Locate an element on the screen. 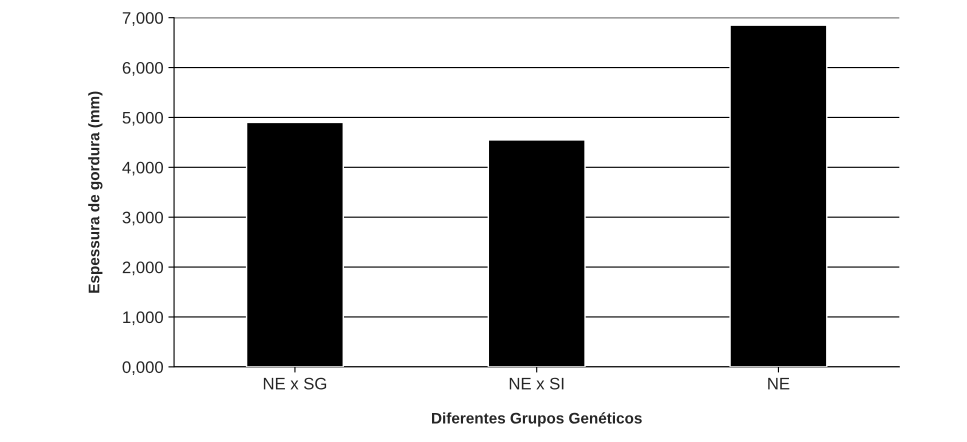  y-axis-title: Espessura de gordura (mm) is located at coordinates (95, 192).